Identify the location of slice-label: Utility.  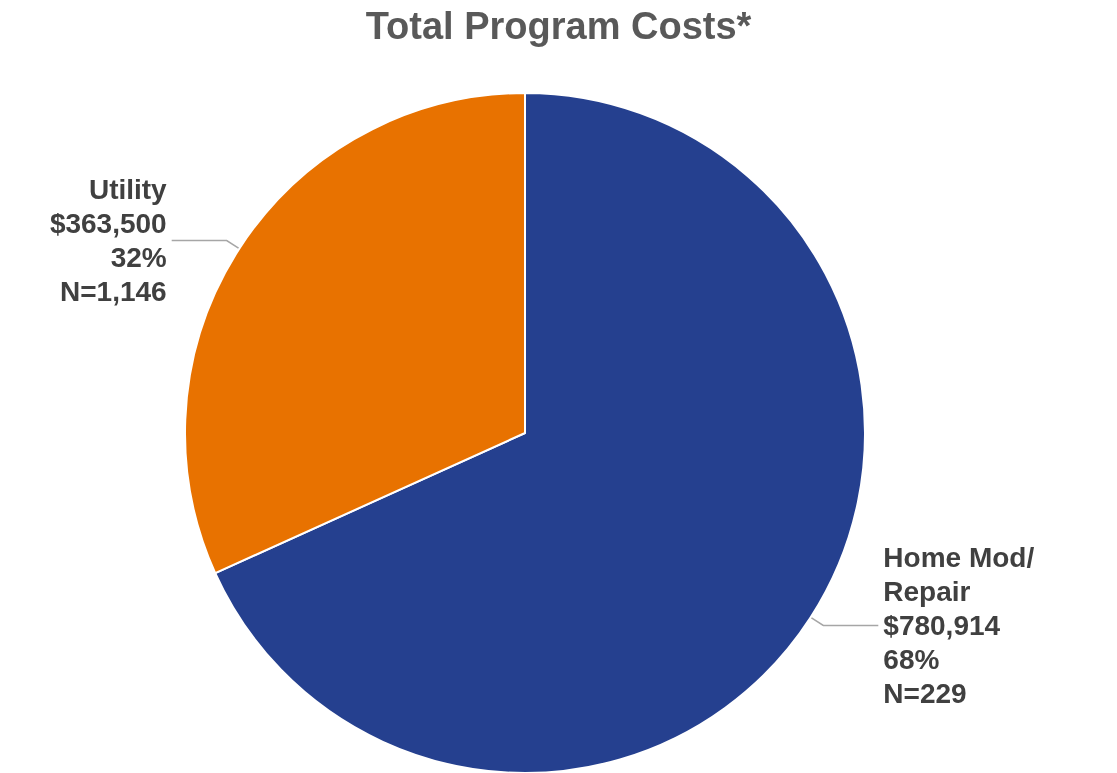
(128, 190).